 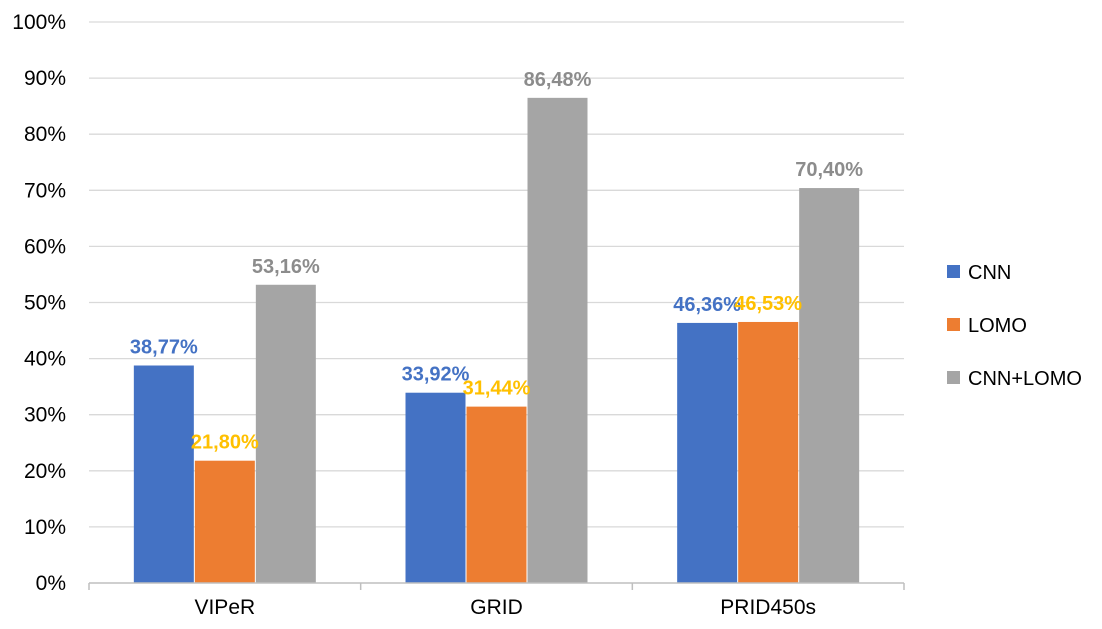 What do you see at coordinates (51, 583) in the screenshot?
I see `y-tick-label: 0%` at bounding box center [51, 583].